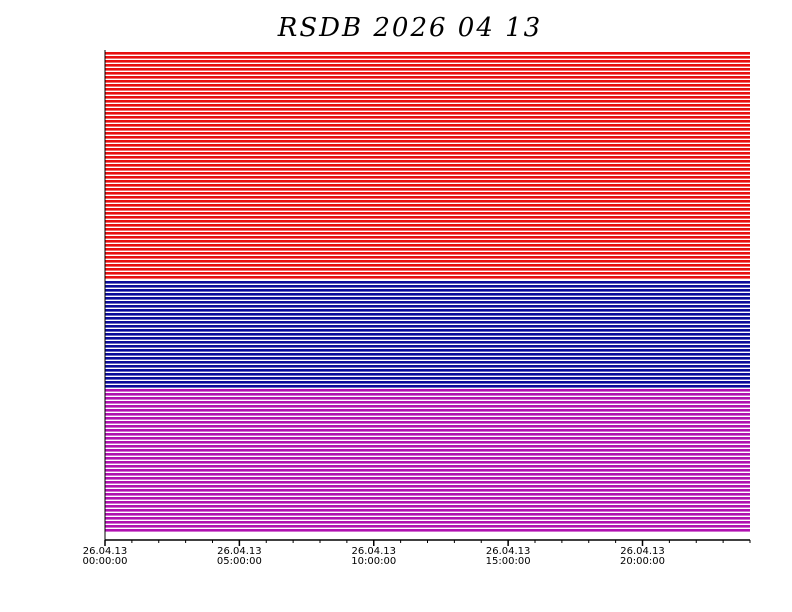 Image resolution: width=792 pixels, height=612 pixels. What do you see at coordinates (239, 561) in the screenshot?
I see `x-tick-label: 05:00:00` at bounding box center [239, 561].